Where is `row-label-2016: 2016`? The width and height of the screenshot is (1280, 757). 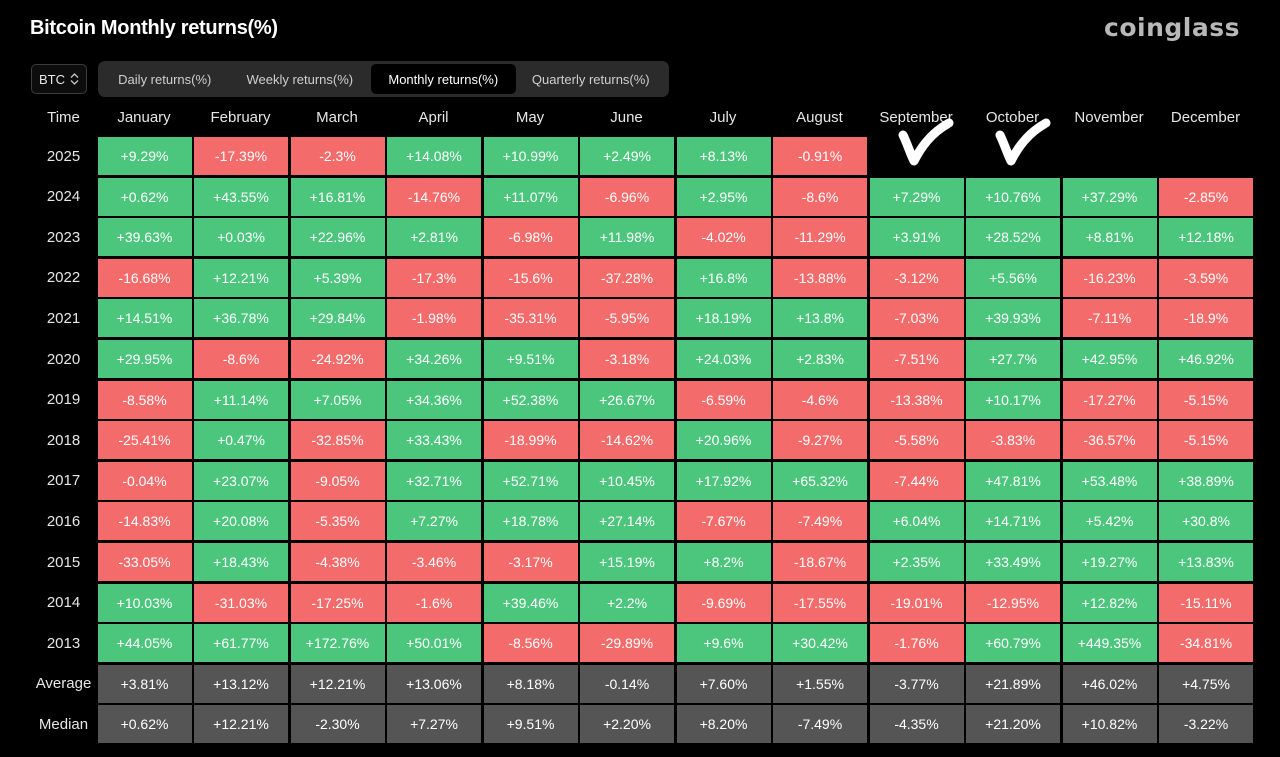
row-label-2016: 2016 is located at coordinates (63, 521).